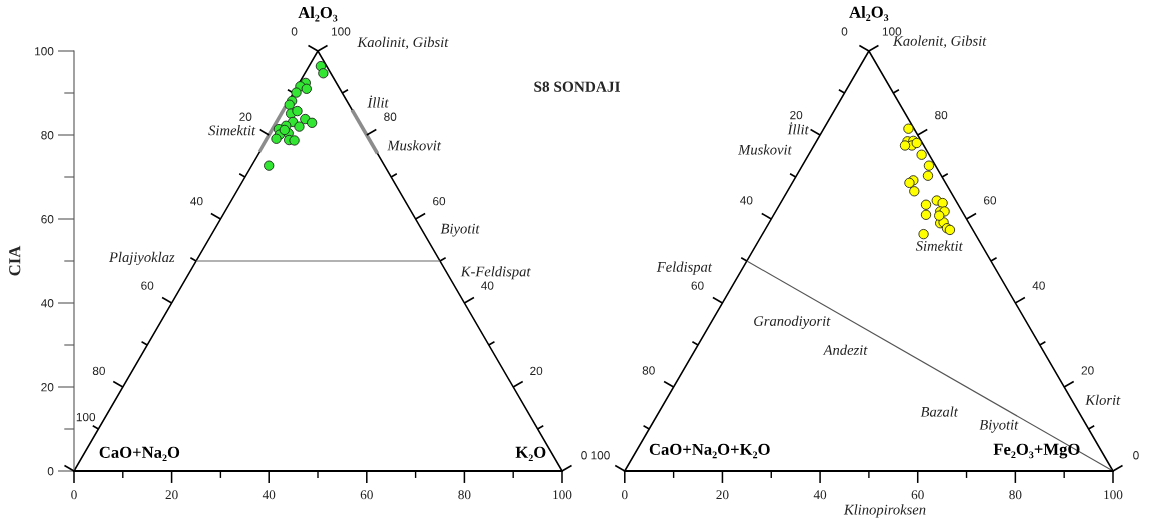  Describe the element at coordinates (792, 322) in the screenshot. I see `annotation: Granodiyorit` at that location.